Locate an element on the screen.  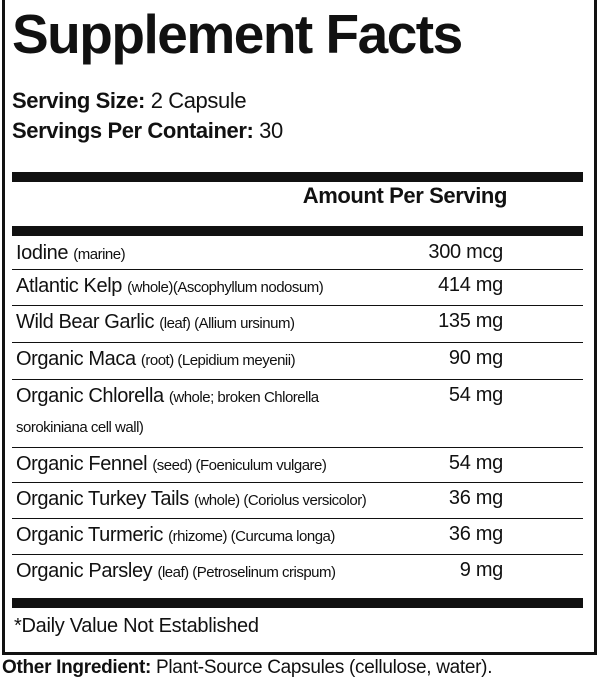
ingredient-label: Organic Parsley is located at coordinates (84, 571).